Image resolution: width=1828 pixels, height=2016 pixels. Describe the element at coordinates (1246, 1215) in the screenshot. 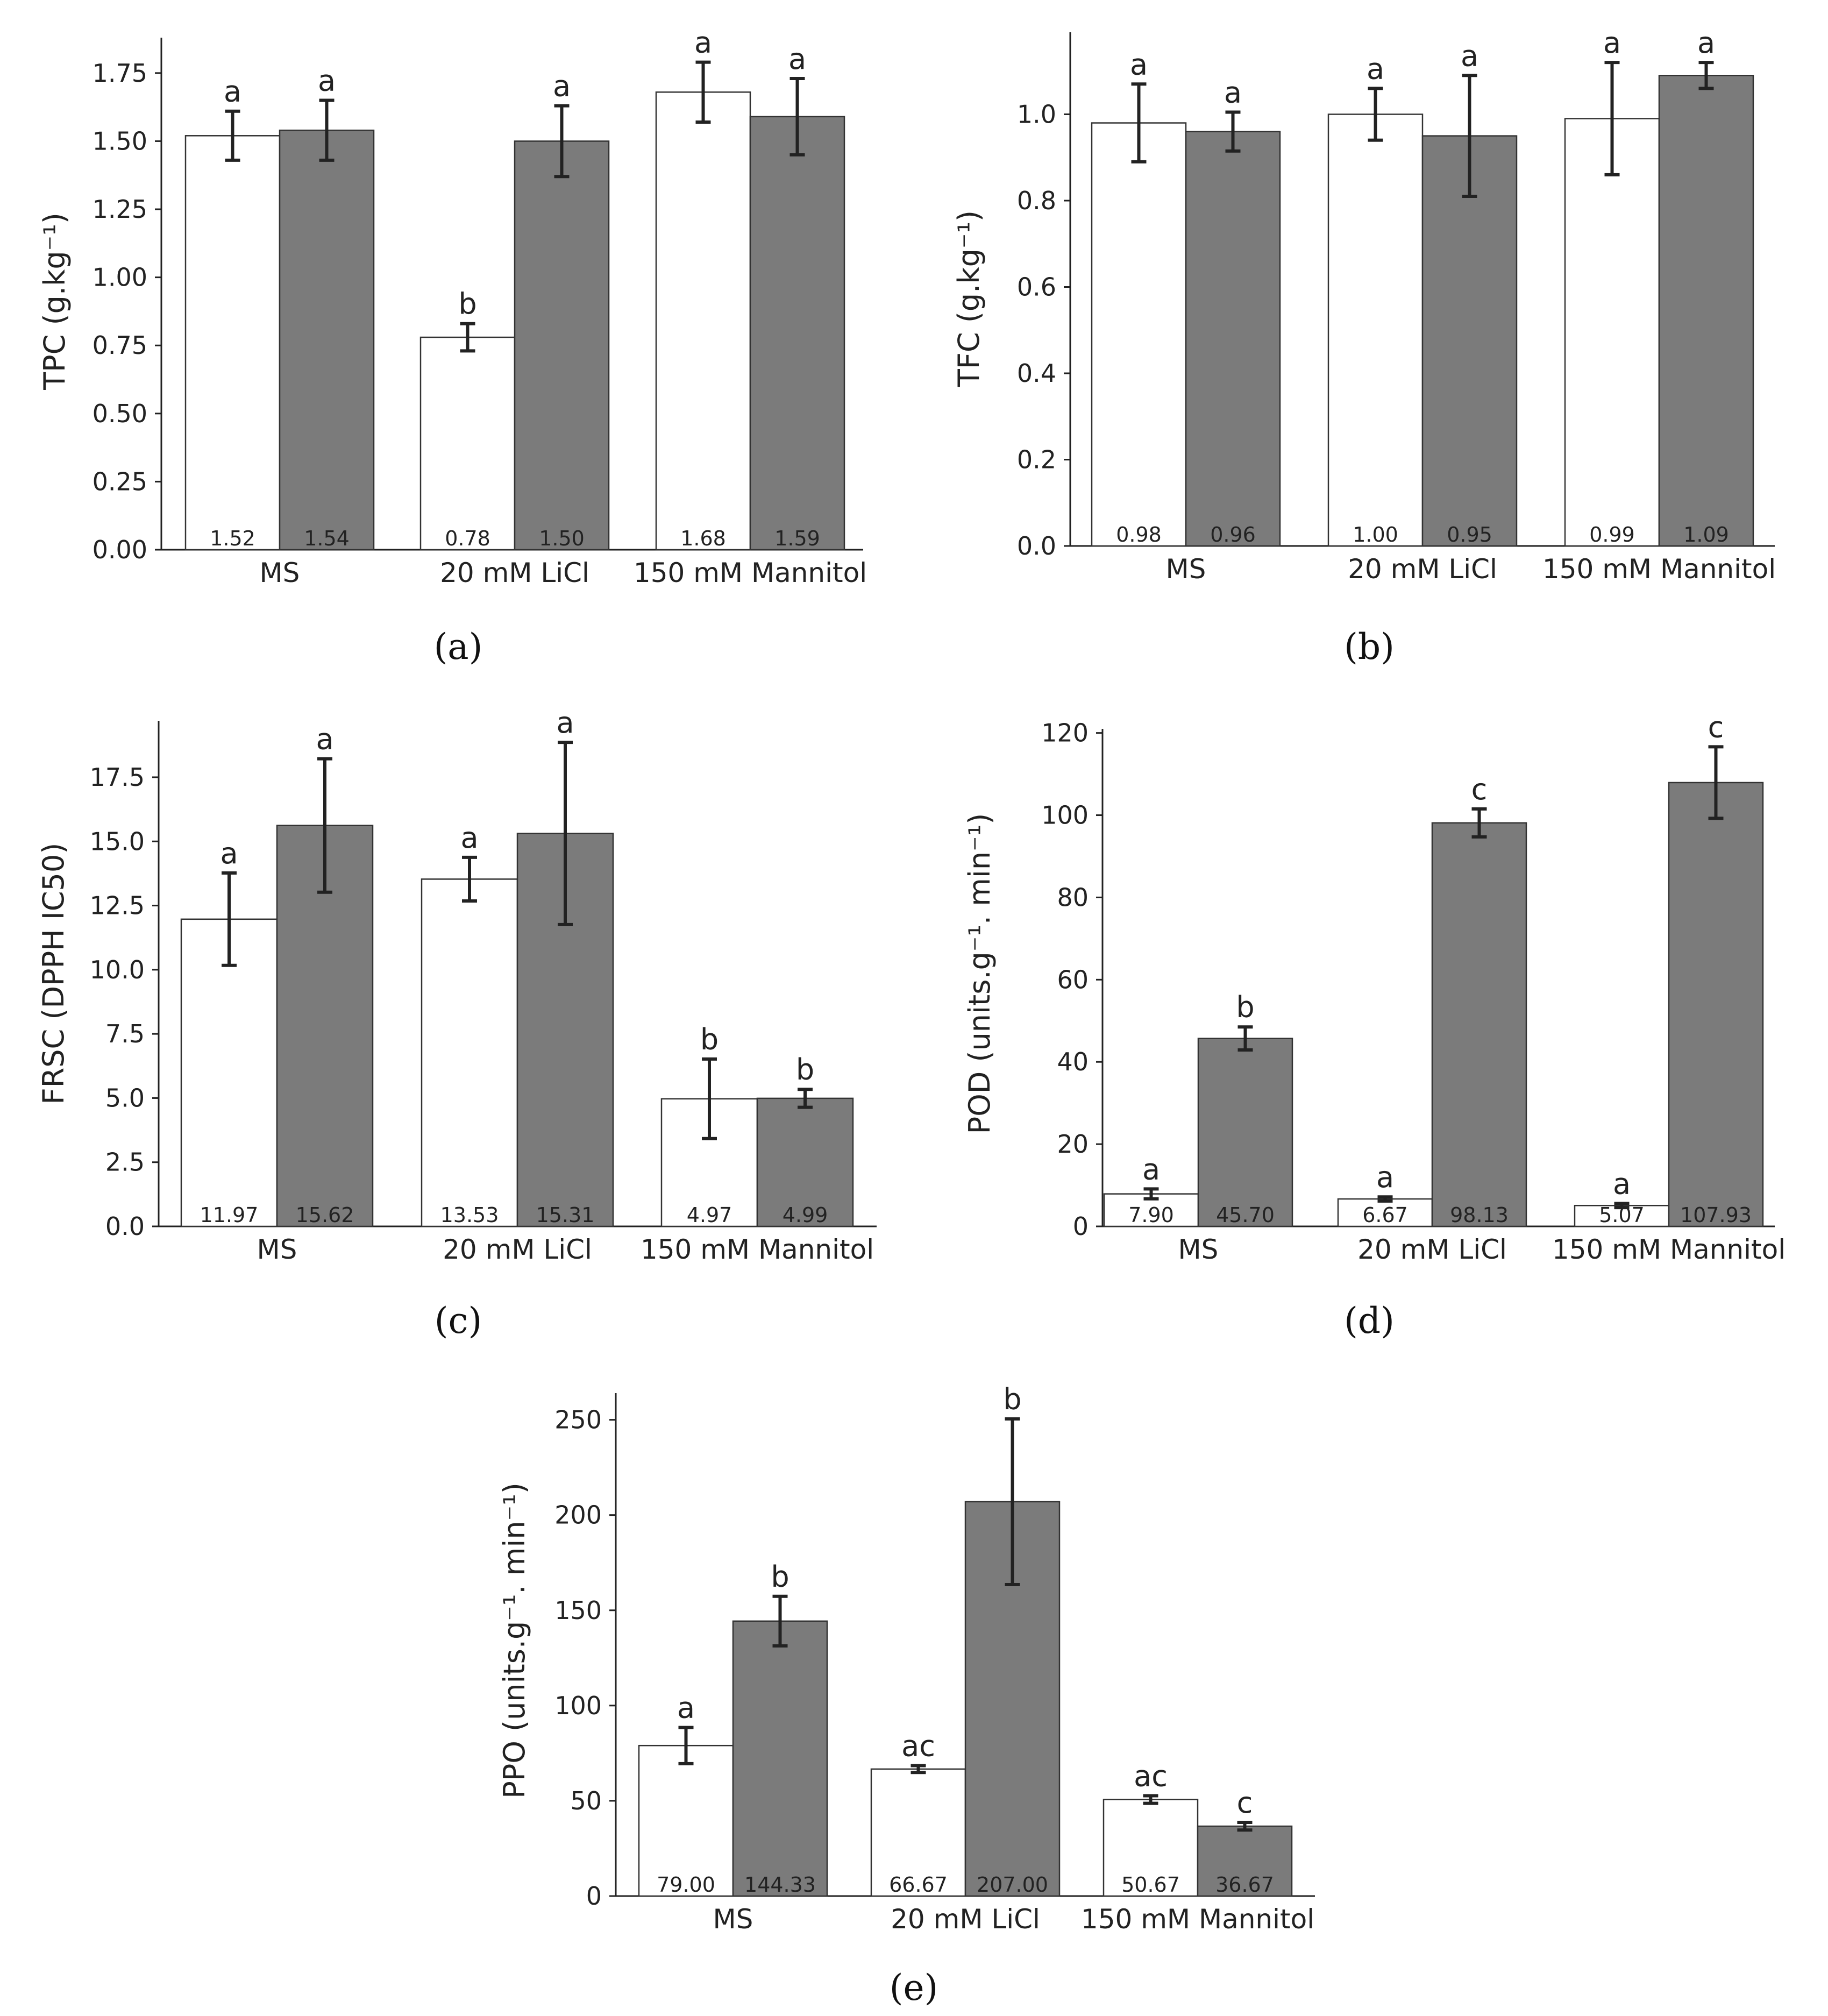

I see `bar-value-label: 45.70` at that location.